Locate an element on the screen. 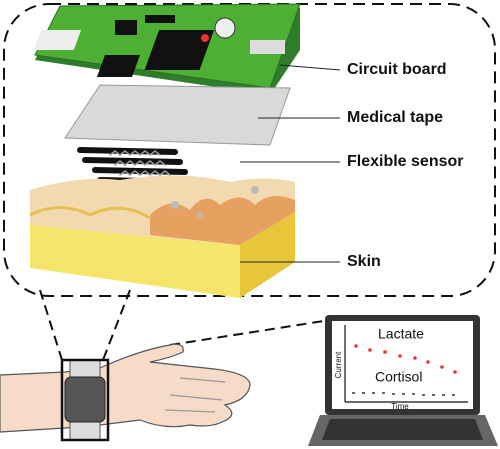  label-circuit-board: Circuit board is located at coordinates (397, 69).